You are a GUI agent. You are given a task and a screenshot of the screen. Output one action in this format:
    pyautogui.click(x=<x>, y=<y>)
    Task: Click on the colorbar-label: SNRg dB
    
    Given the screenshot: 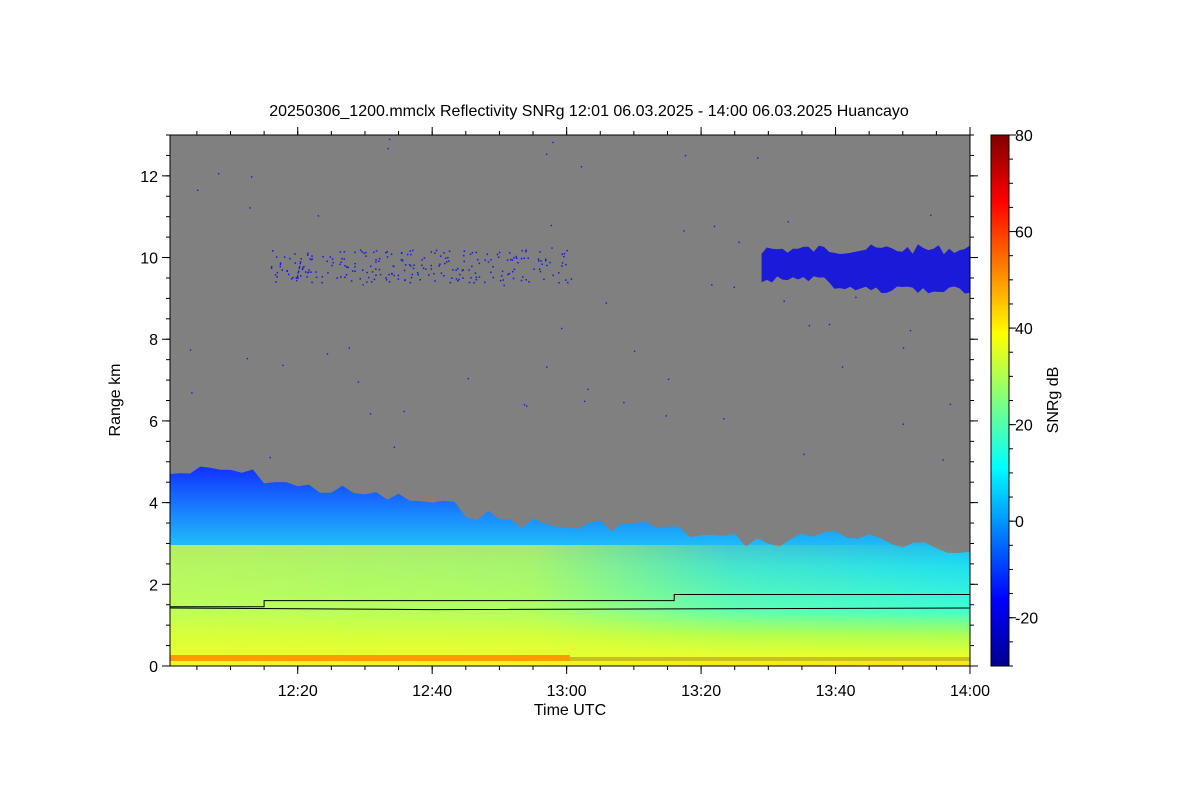 What is the action you would take?
    pyautogui.click(x=1053, y=400)
    